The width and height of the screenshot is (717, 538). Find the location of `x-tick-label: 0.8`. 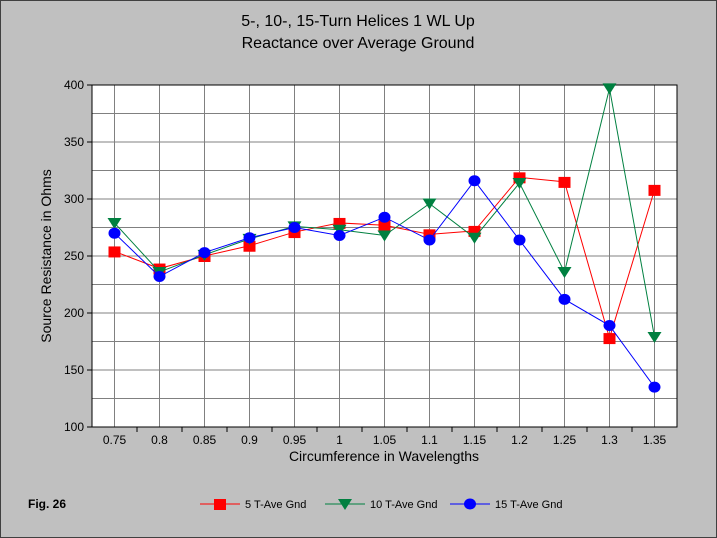

x-tick-label: 0.8 is located at coordinates (159, 440).